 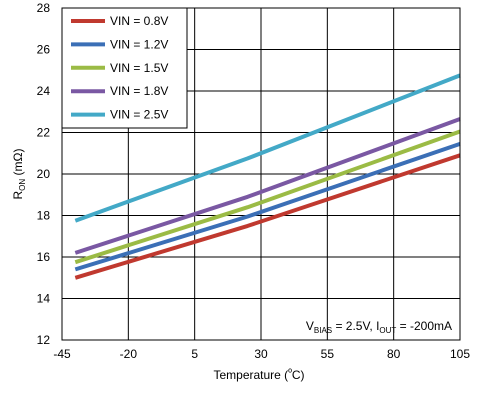 I want to click on y-tick-label: 20, so click(x=44, y=174).